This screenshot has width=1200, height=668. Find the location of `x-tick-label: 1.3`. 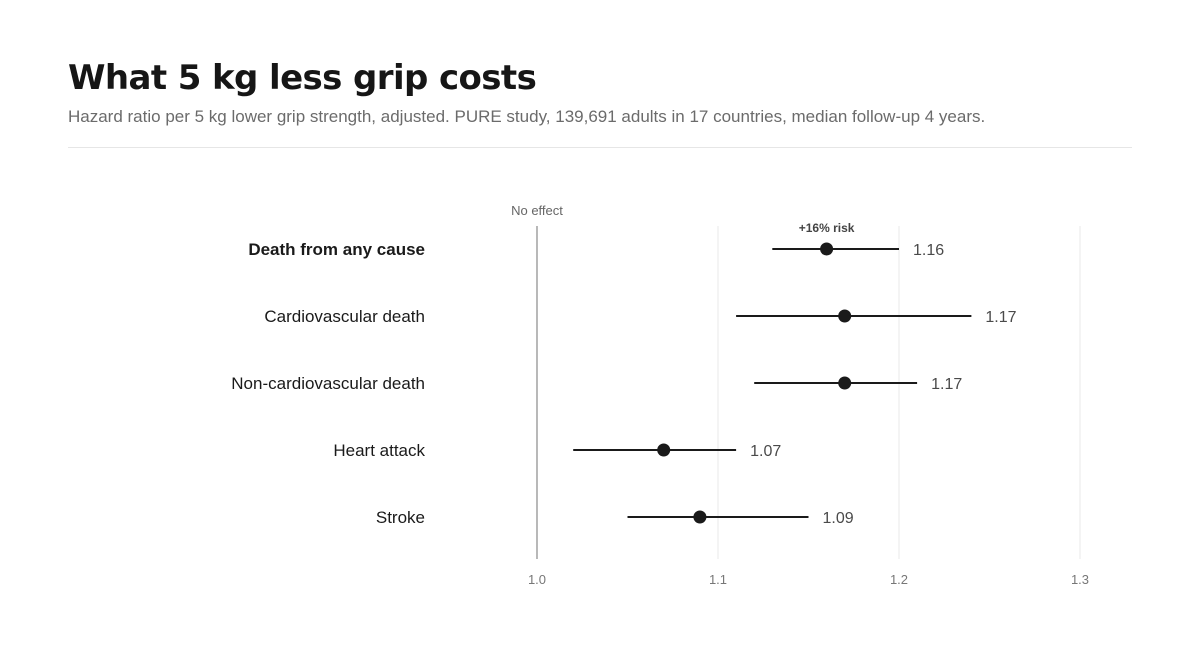

x-tick-label: 1.3 is located at coordinates (1080, 579).